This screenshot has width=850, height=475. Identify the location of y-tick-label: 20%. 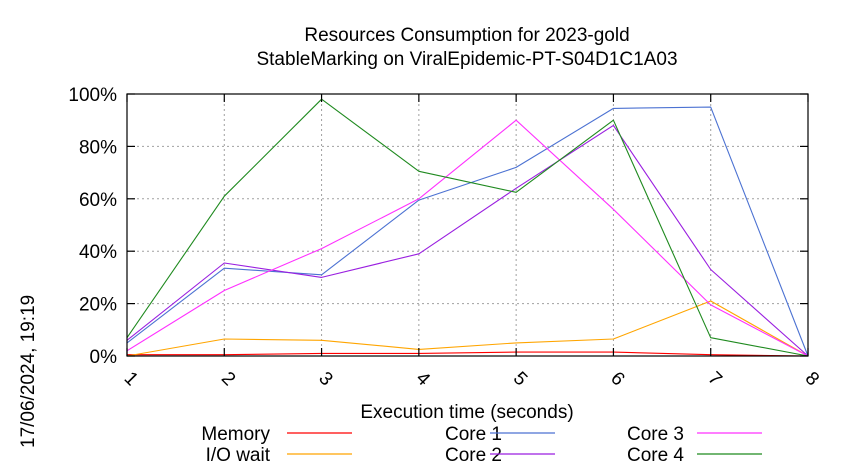
(98, 305).